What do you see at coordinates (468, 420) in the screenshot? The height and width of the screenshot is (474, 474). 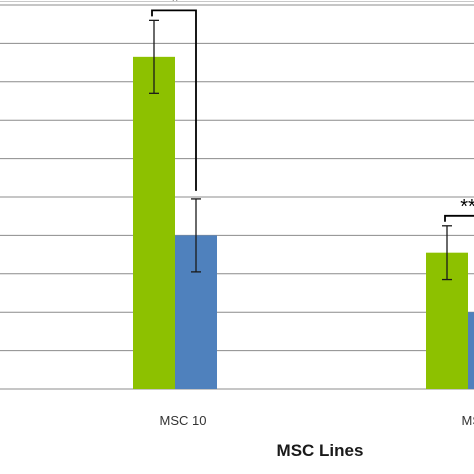 I see `category-label: MSC` at bounding box center [468, 420].